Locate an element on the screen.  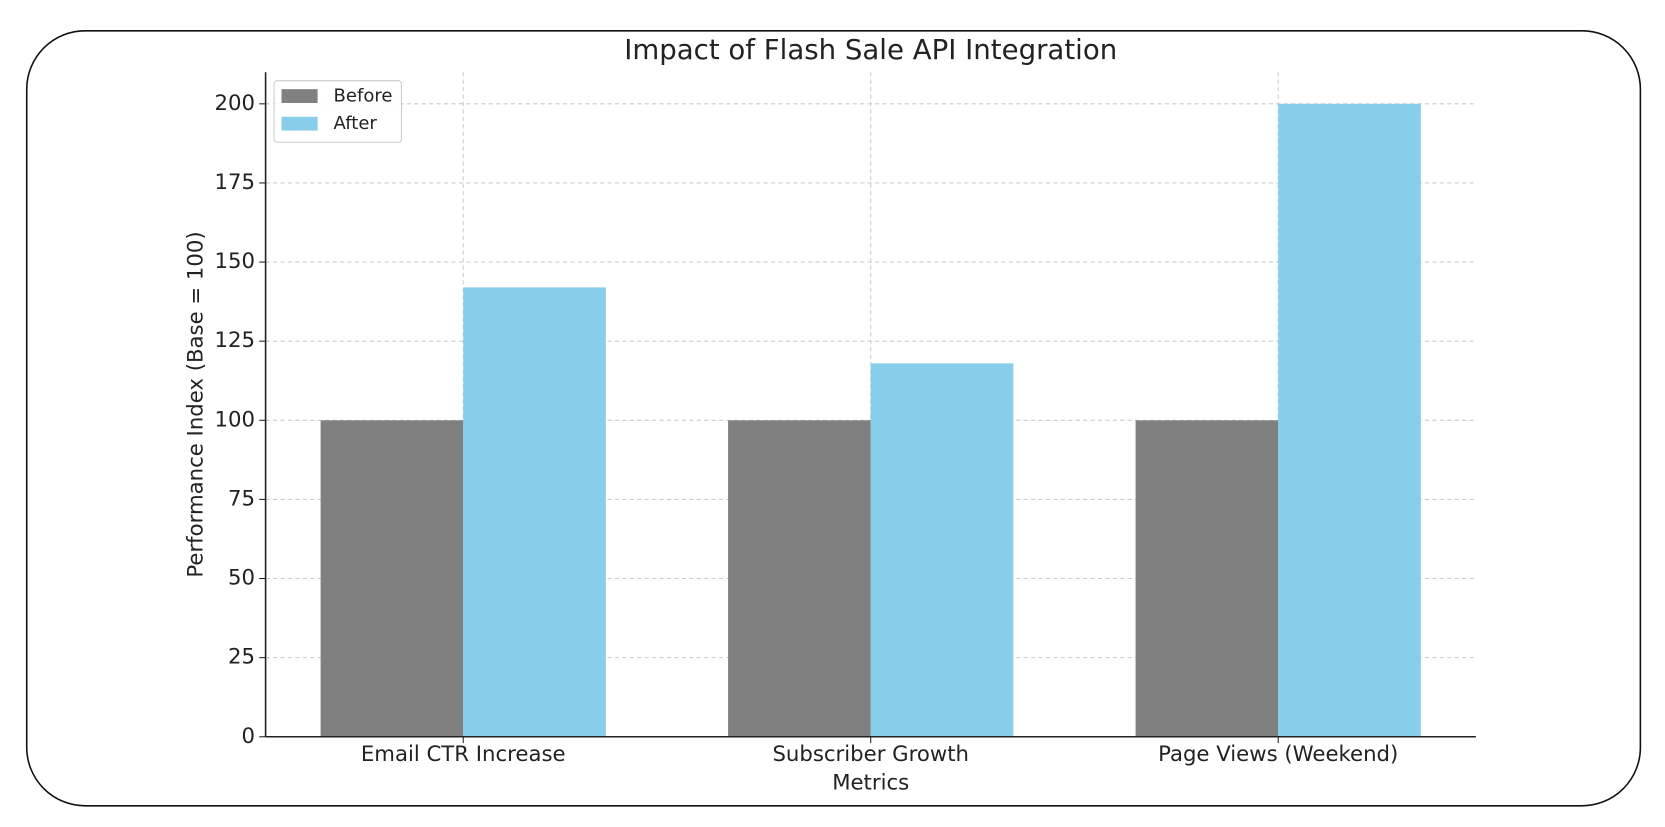
x-axis-label: Metrics is located at coordinates (870, 782).